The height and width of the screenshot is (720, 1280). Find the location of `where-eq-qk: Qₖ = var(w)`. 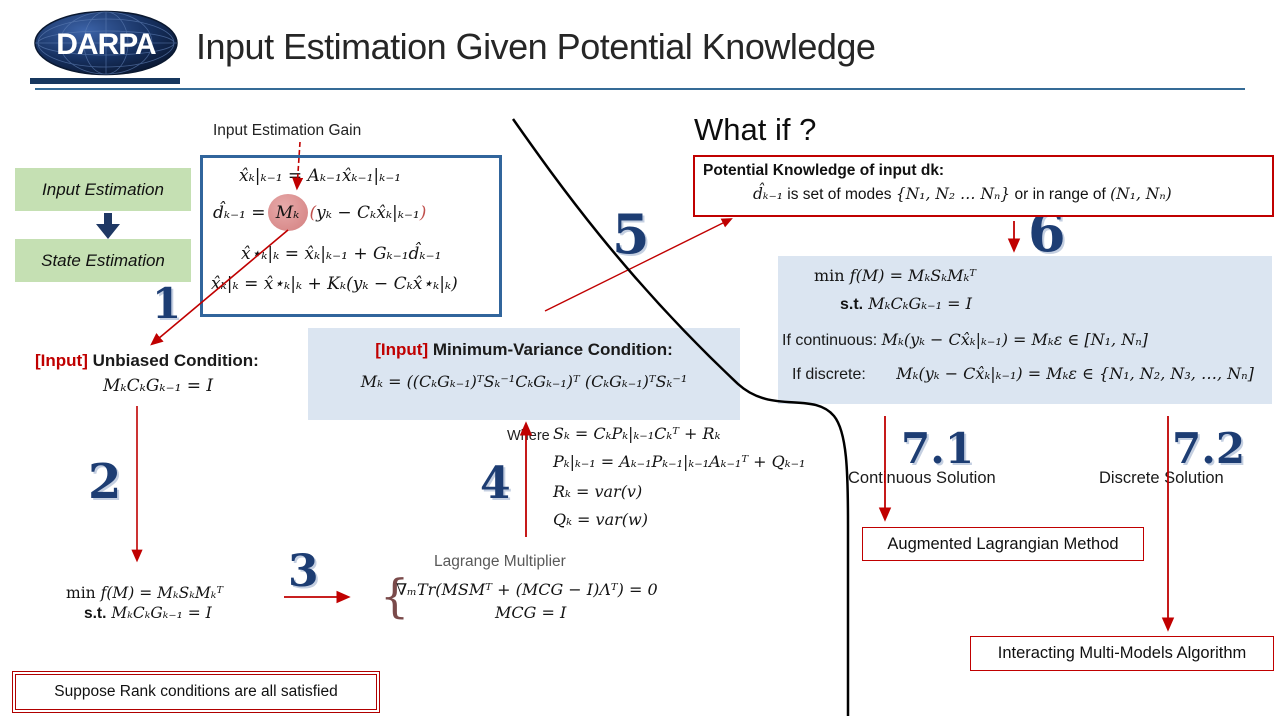

where-eq-qk: Qₖ = var(w) is located at coordinates (600, 519).